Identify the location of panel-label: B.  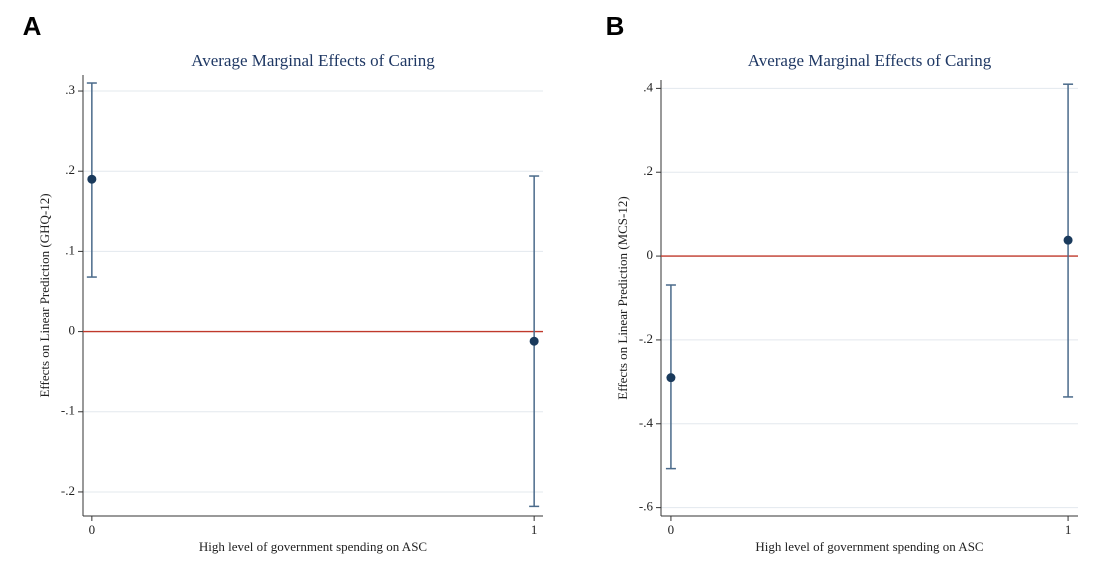
(615, 26).